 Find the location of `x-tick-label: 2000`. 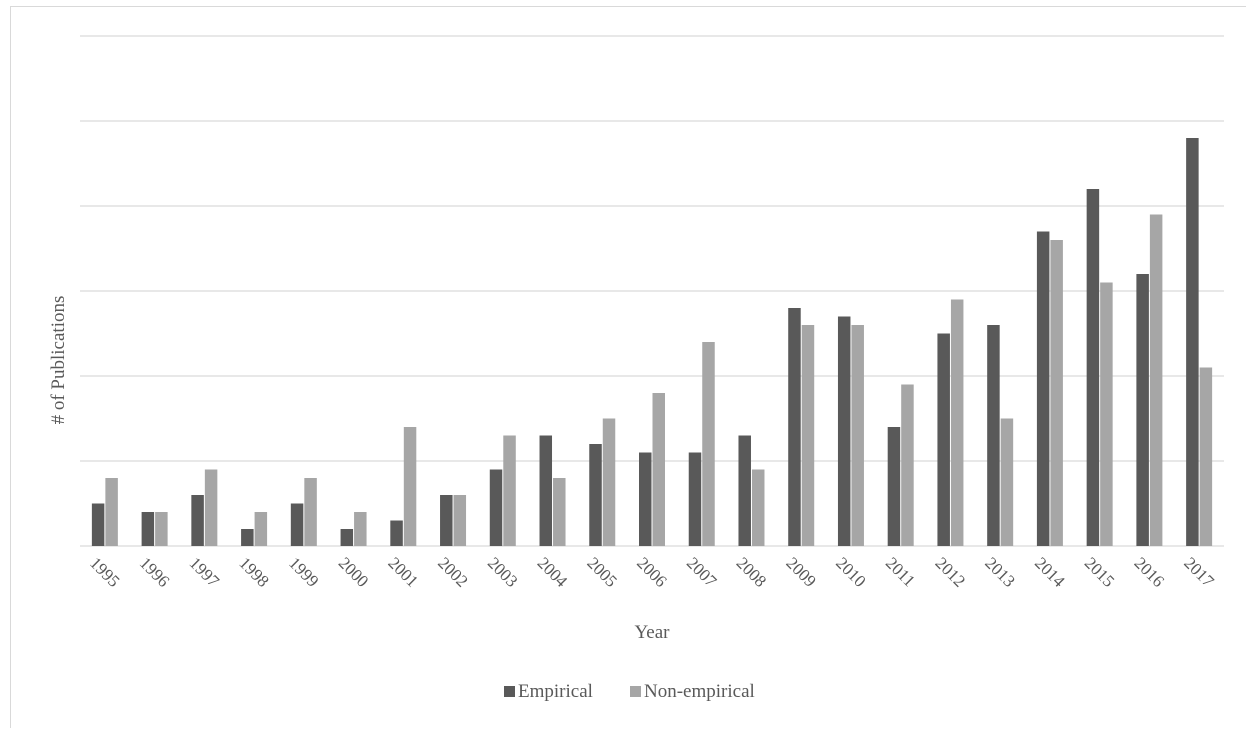

x-tick-label: 2000 is located at coordinates (353, 571).